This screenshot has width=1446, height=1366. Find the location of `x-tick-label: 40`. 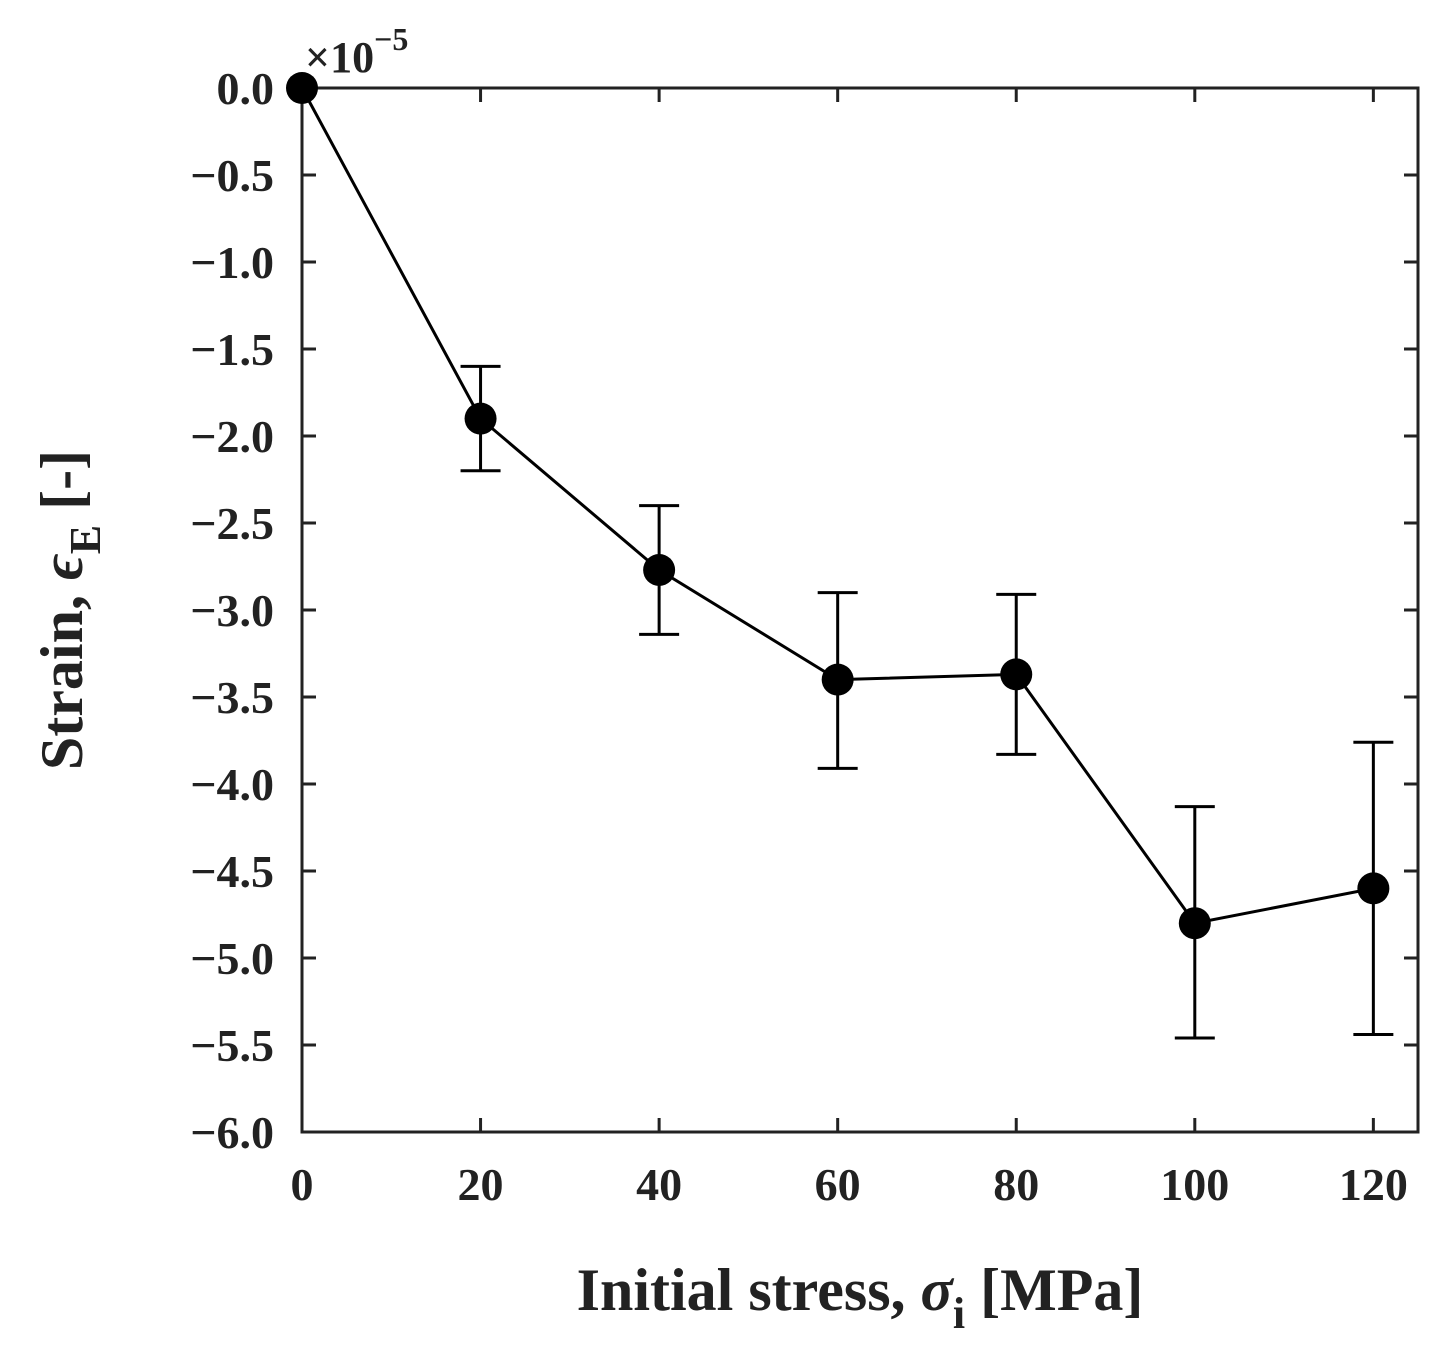

x-tick-label: 40 is located at coordinates (659, 1184).